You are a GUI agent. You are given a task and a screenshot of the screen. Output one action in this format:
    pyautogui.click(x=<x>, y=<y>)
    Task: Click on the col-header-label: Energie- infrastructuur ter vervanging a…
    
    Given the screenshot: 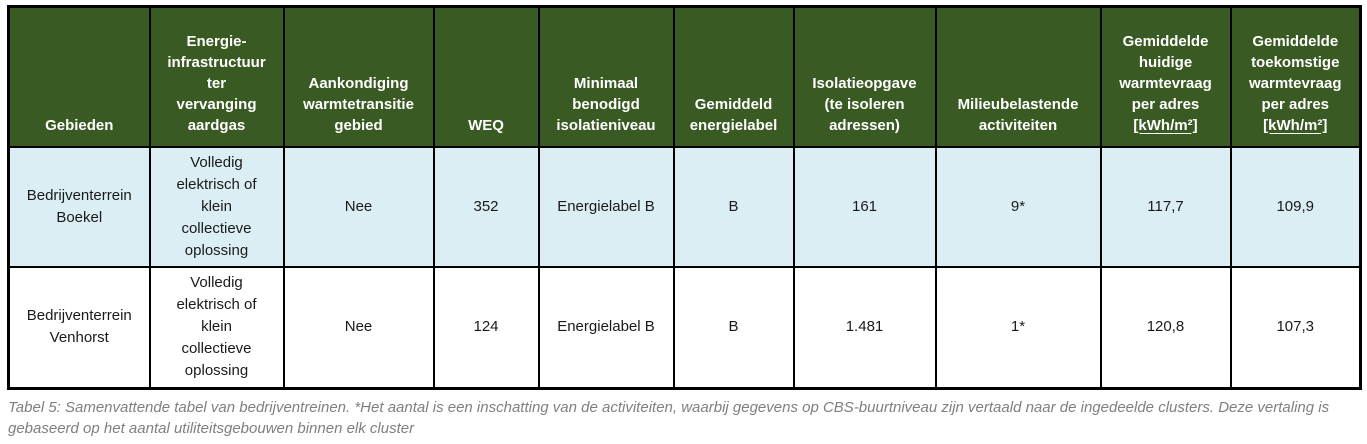 What is the action you would take?
    pyautogui.click(x=216, y=83)
    